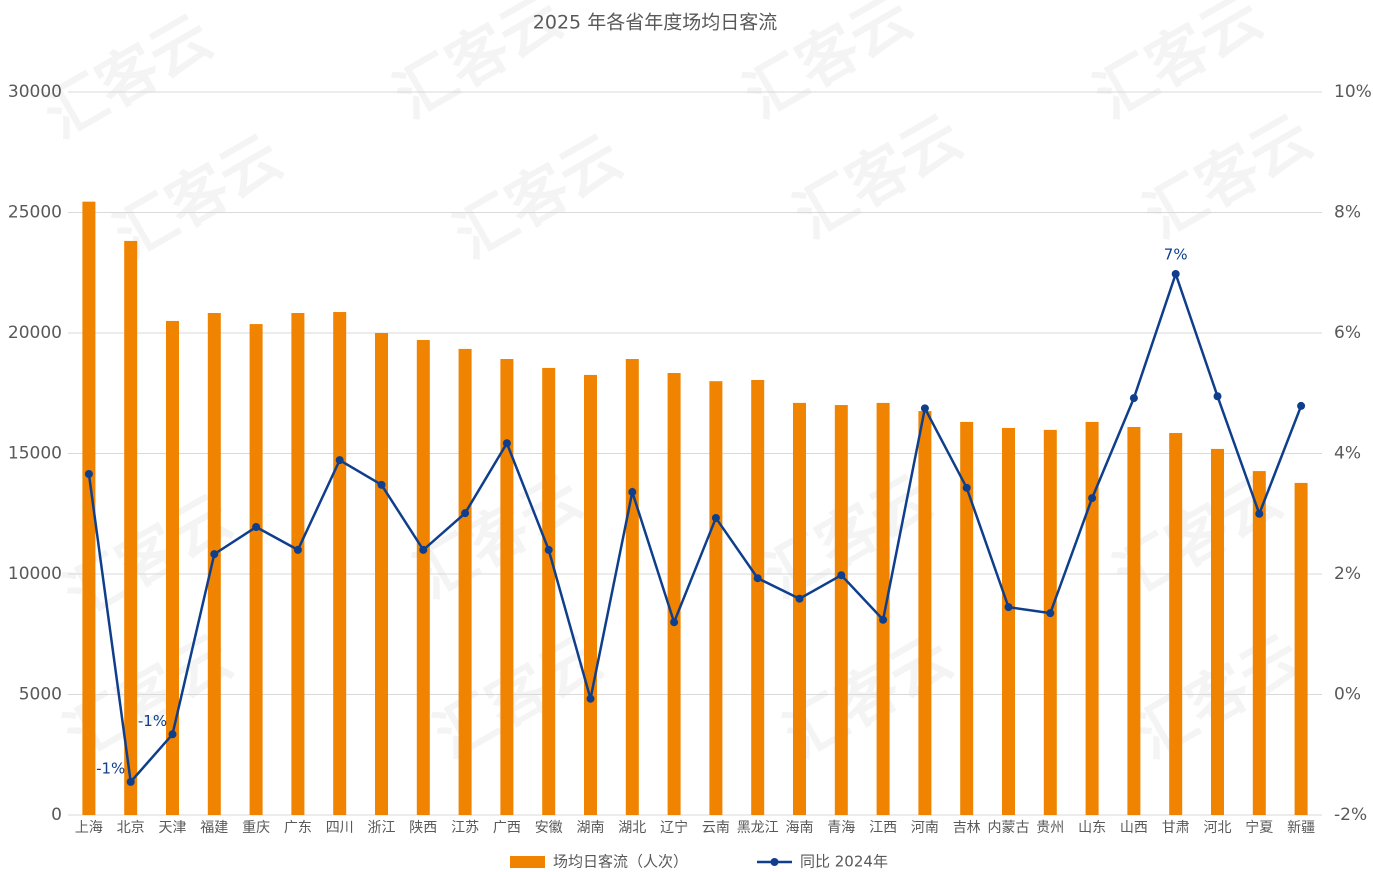 The height and width of the screenshot is (872, 1373). Describe the element at coordinates (35, 333) in the screenshot. I see `y-tick-label: 20000` at that location.